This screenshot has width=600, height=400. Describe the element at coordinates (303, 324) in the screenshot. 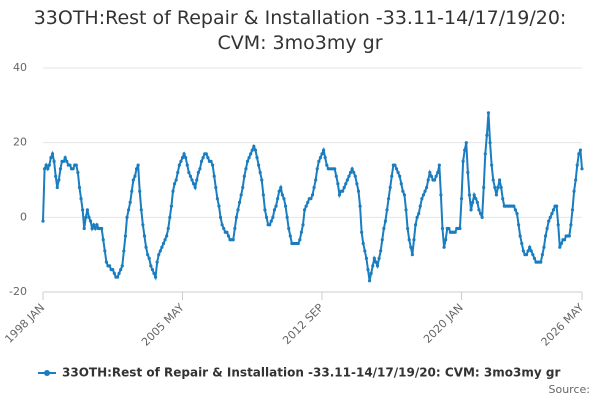

I see `x-tick-label: 2012 SEP` at that location.